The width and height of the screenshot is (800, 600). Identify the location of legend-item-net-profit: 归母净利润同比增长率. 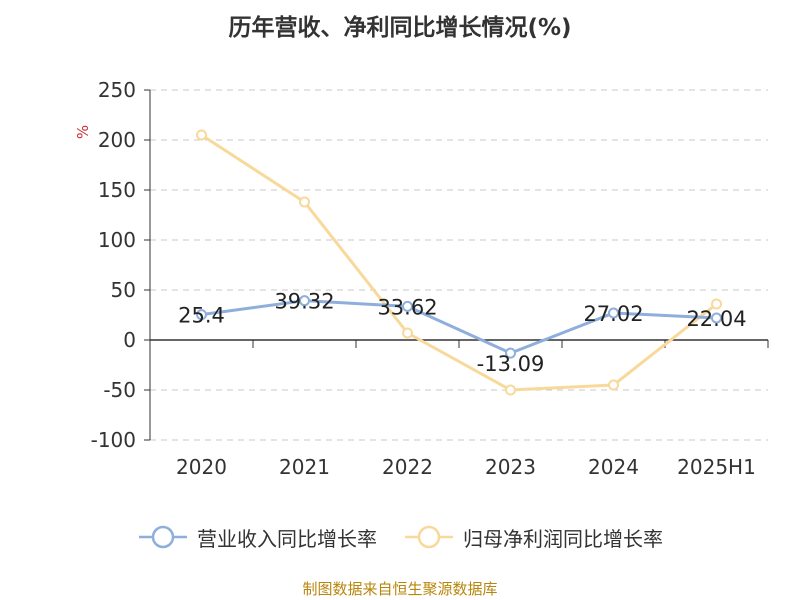
(533, 537).